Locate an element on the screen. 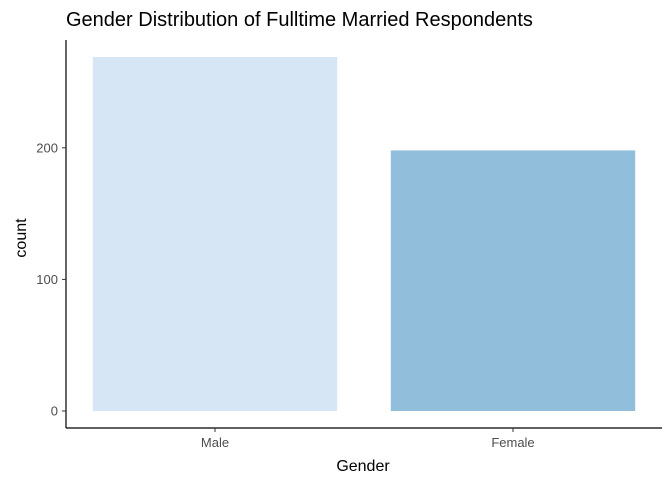  y-axis: 0 100 200 is located at coordinates (51, 234).